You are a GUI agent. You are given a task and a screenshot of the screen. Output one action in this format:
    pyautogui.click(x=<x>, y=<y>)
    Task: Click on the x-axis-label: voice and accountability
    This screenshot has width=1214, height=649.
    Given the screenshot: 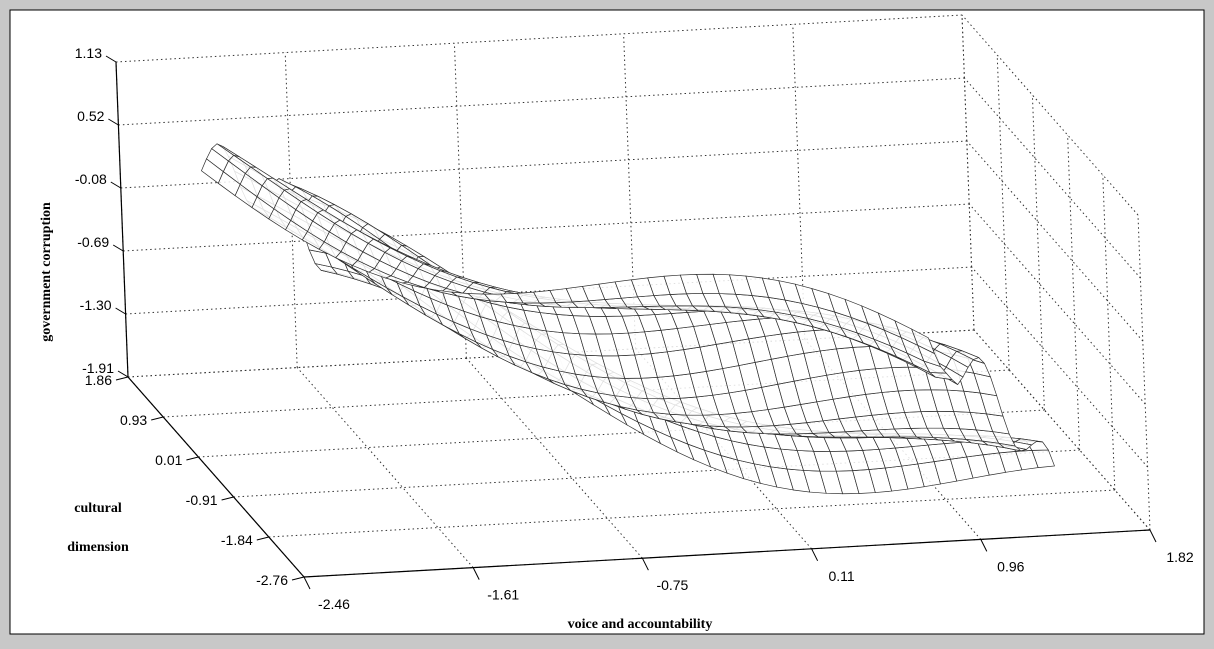 What is the action you would take?
    pyautogui.click(x=640, y=624)
    